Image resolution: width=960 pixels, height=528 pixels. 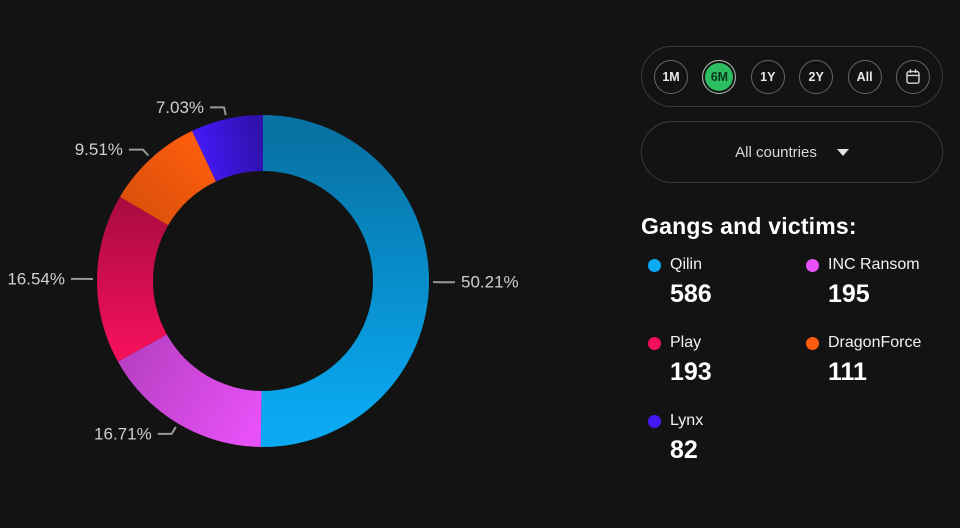 I want to click on time-range-2y: 2Y, so click(x=816, y=76).